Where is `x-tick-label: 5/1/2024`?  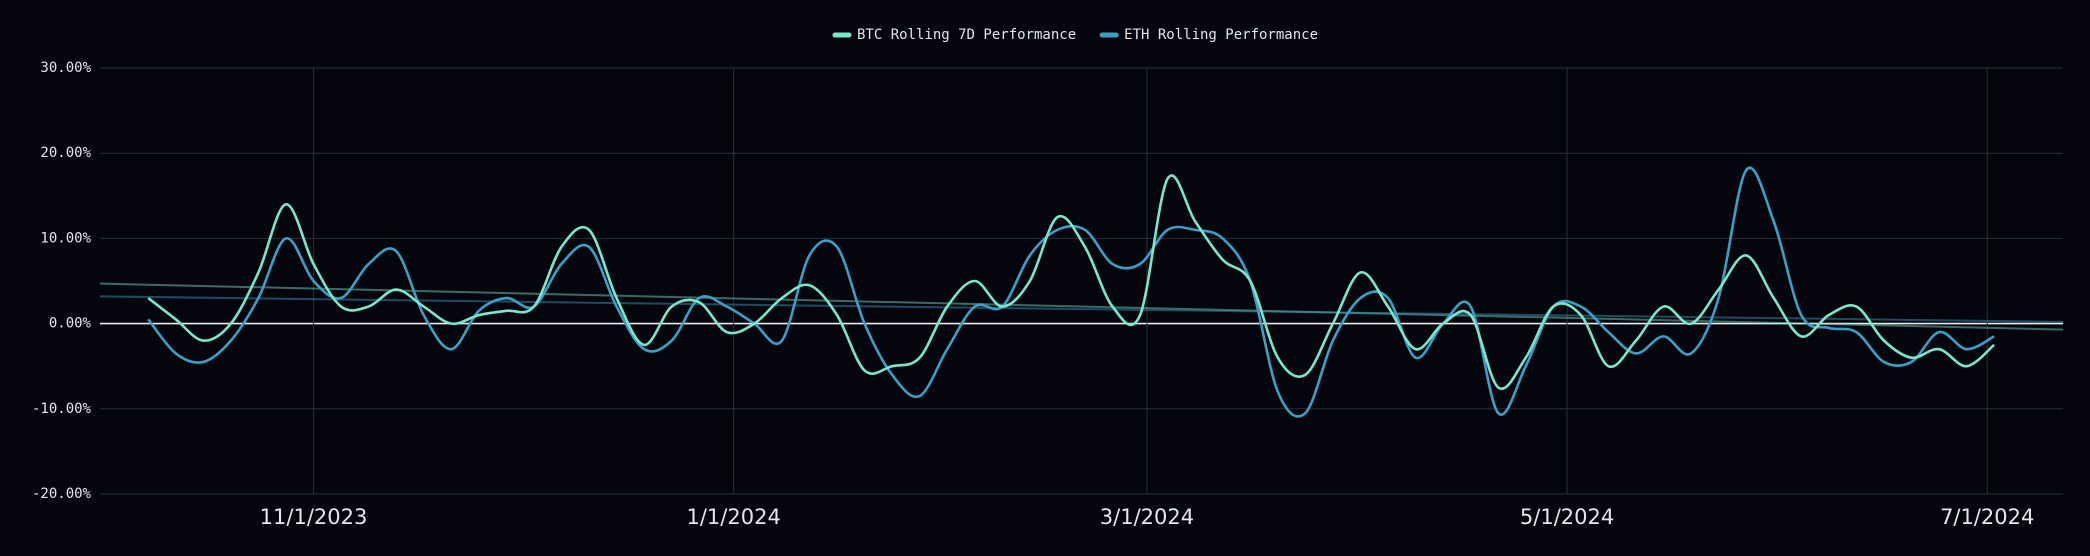 x-tick-label: 5/1/2024 is located at coordinates (1567, 517).